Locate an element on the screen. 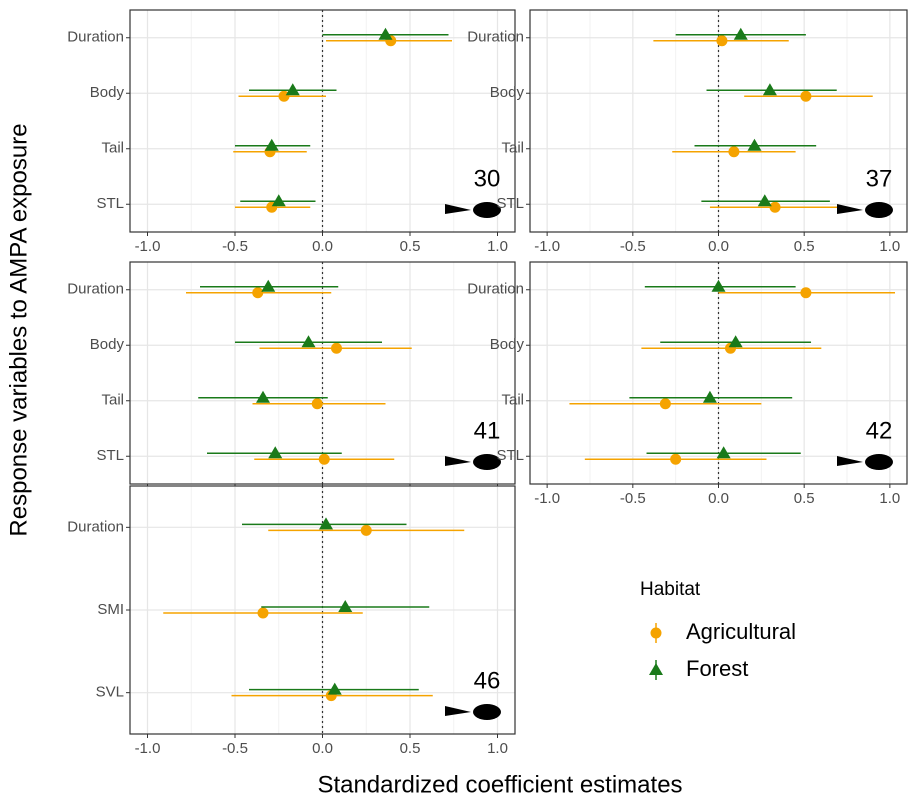 The width and height of the screenshot is (910, 803). legend-title: Habitat is located at coordinates (670, 589).